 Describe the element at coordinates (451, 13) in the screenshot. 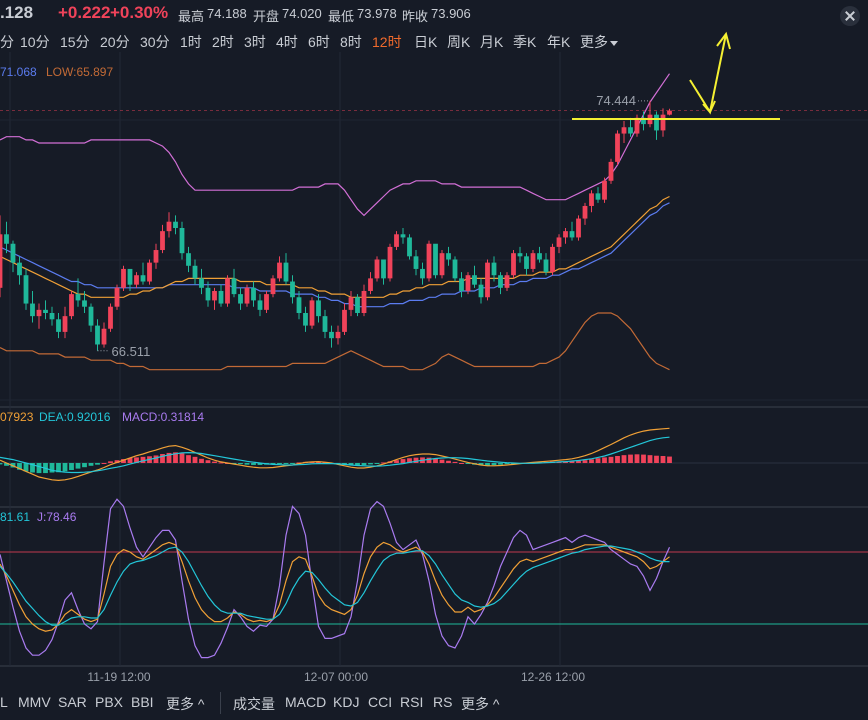

I see `prev-close-value: 73.906` at that location.